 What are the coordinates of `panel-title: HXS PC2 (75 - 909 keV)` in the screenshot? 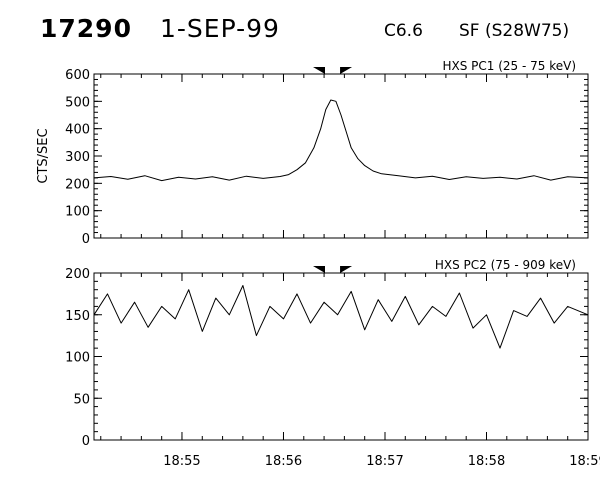 It's located at (505, 265).